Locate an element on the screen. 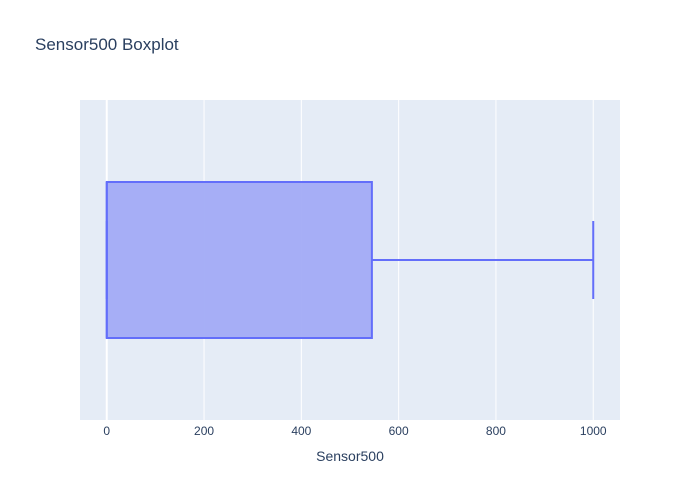 This screenshot has width=700, height=500. x-tick-label: 600 is located at coordinates (399, 431).